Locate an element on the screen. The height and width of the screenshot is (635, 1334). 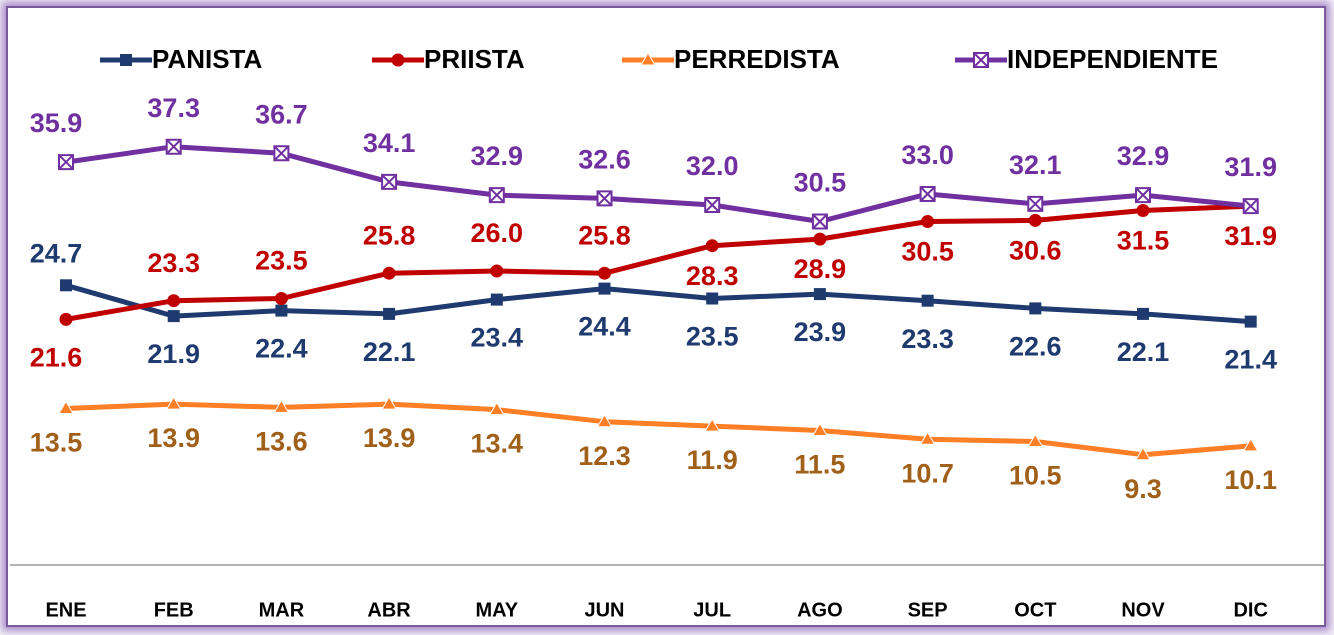
data-label: 32.6 is located at coordinates (604, 160).